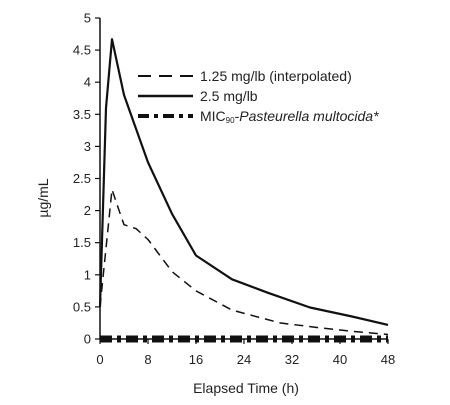 This screenshot has height=405, width=450. Describe the element at coordinates (87, 210) in the screenshot. I see `y-tick-label: 2` at that location.